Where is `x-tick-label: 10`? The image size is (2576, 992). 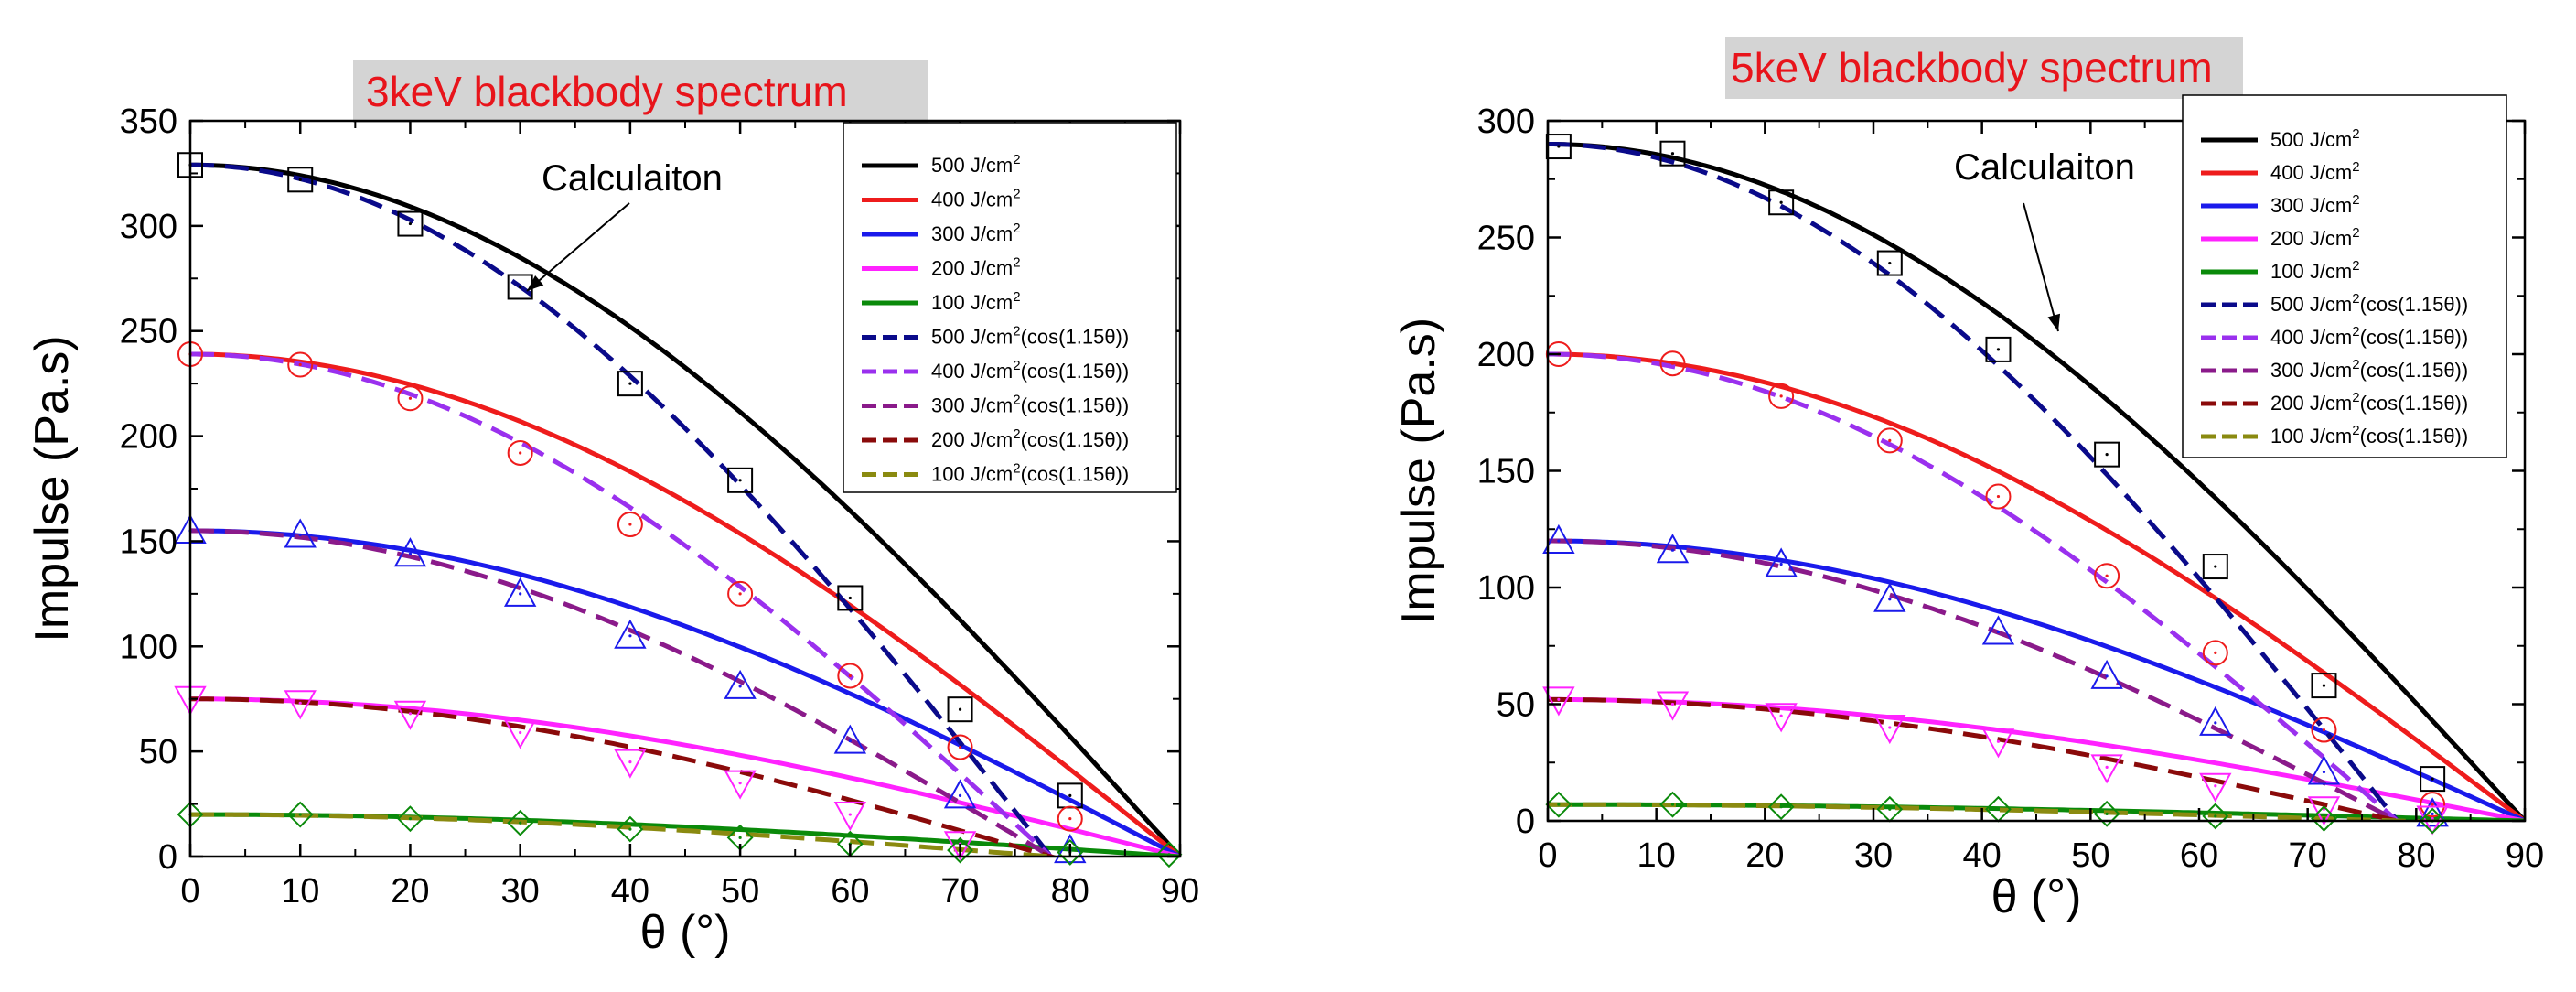 x-tick-label: 10 is located at coordinates (300, 891).